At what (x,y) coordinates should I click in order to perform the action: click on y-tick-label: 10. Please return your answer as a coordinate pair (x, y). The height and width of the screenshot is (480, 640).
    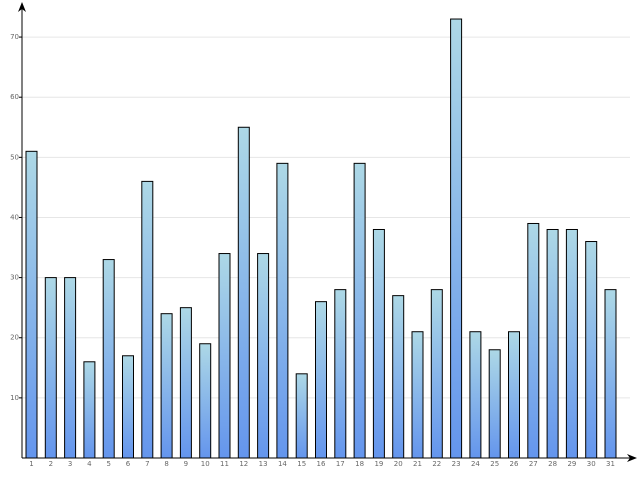
    Looking at the image, I should click on (14, 398).